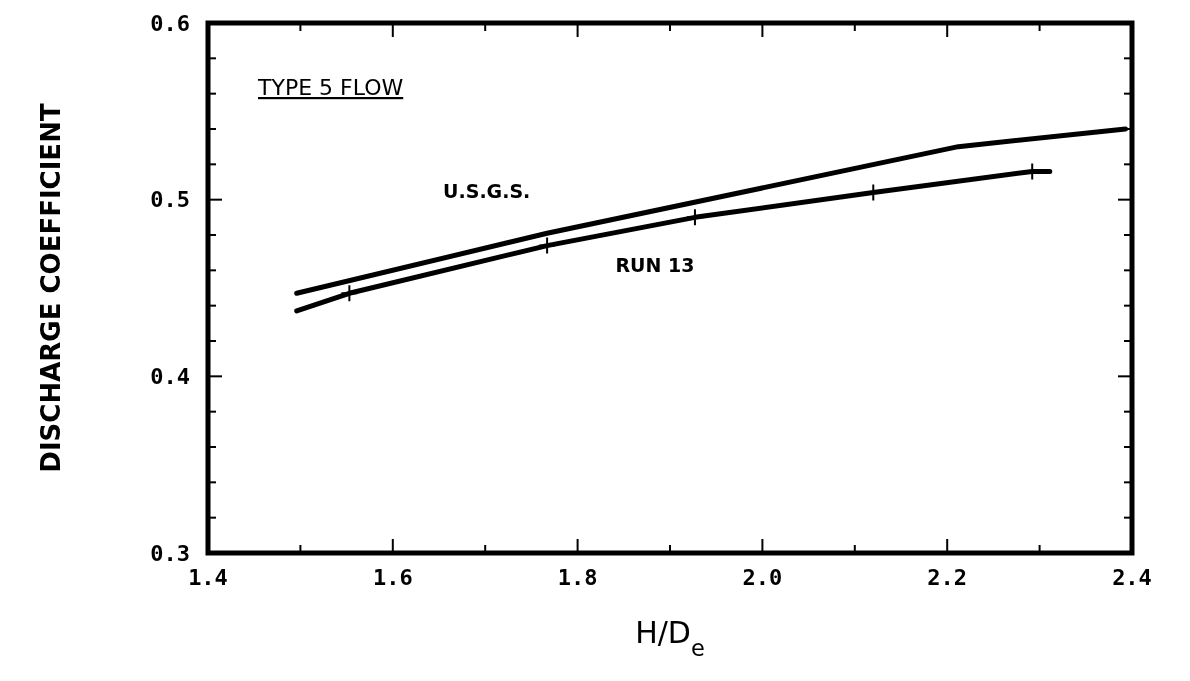  I want to click on x-tick-label: 1.4, so click(208, 577).